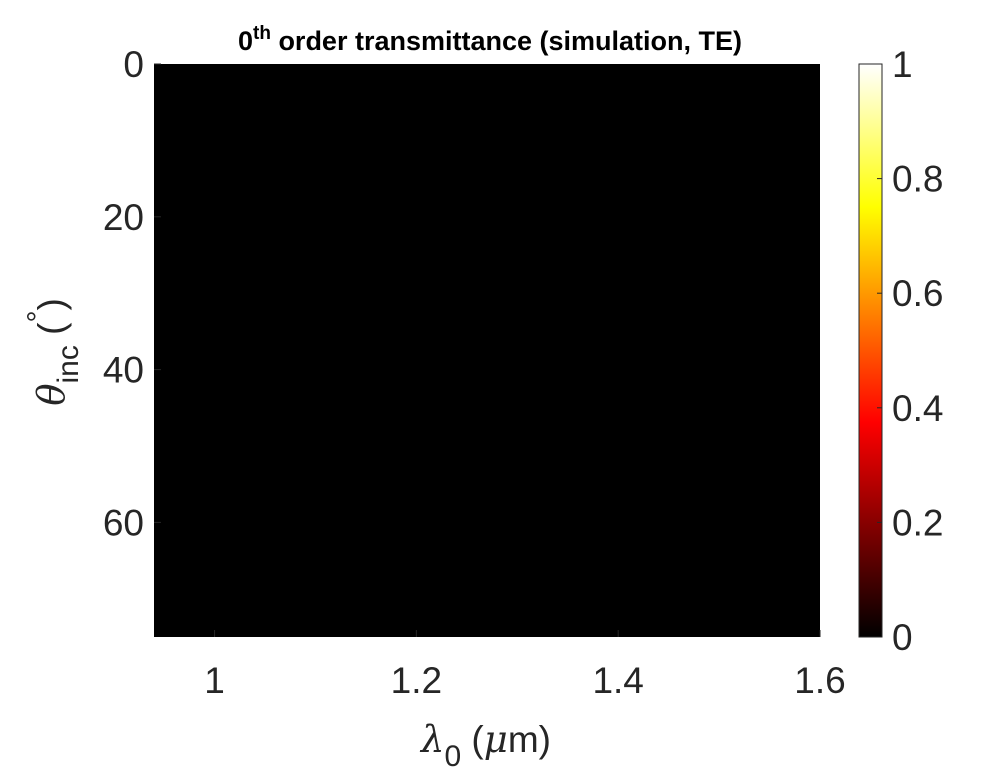 The image size is (997, 782). Describe the element at coordinates (262, 33) in the screenshot. I see `title-superscript: th` at that location.